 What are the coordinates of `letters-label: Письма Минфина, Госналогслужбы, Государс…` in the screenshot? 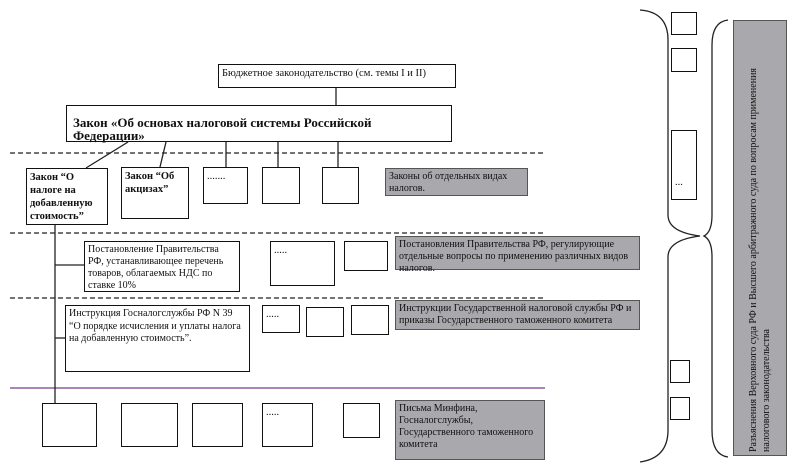 It's located at (470, 430).